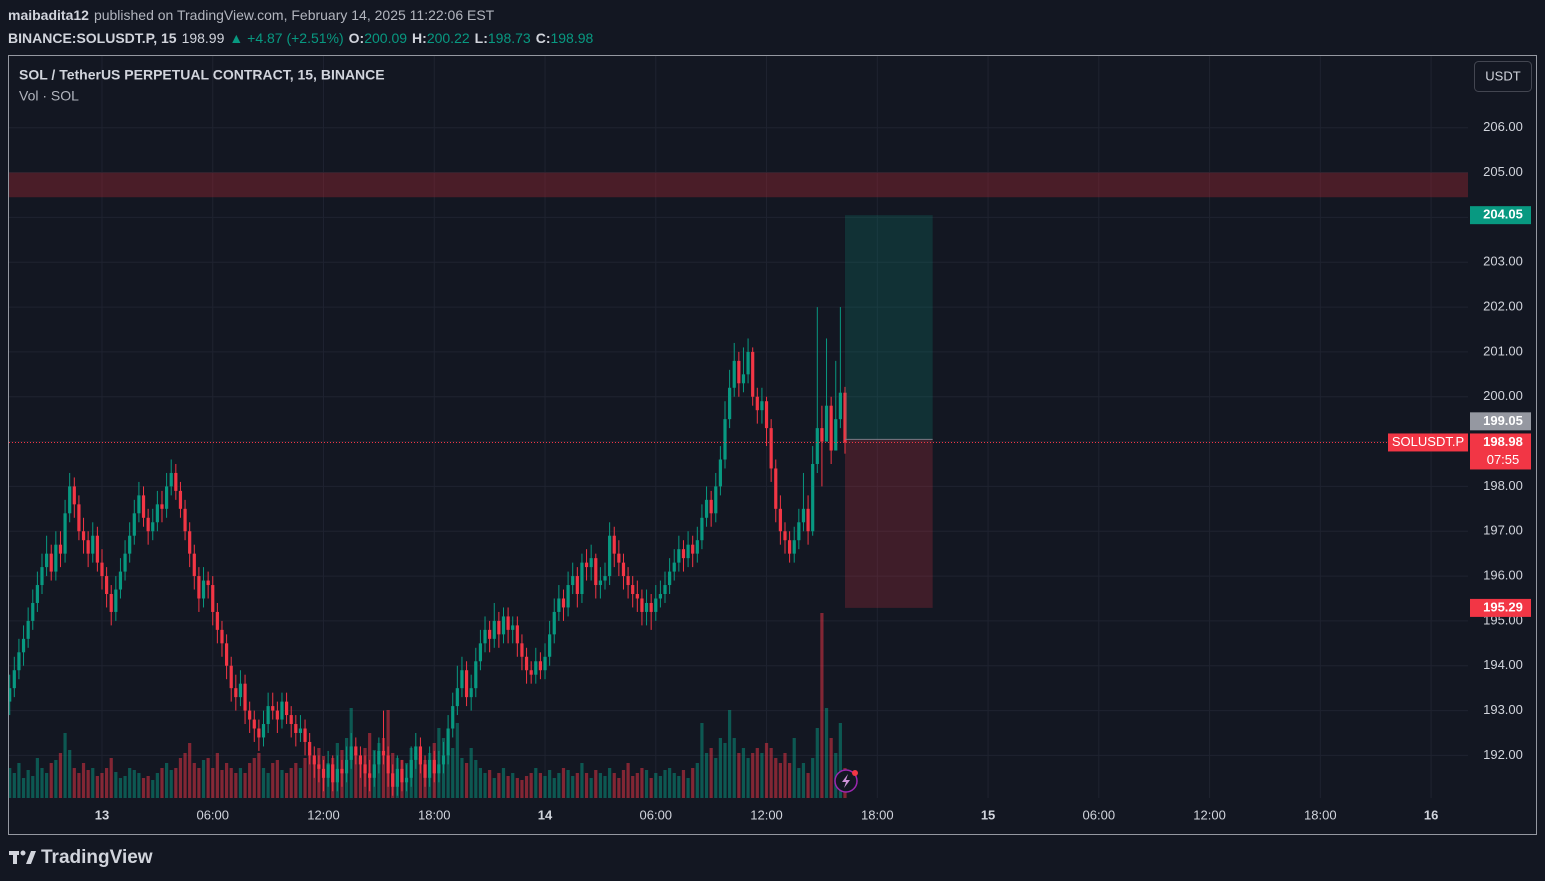 The width and height of the screenshot is (1545, 881). What do you see at coordinates (738, 185) in the screenshot?
I see `zone` at bounding box center [738, 185].